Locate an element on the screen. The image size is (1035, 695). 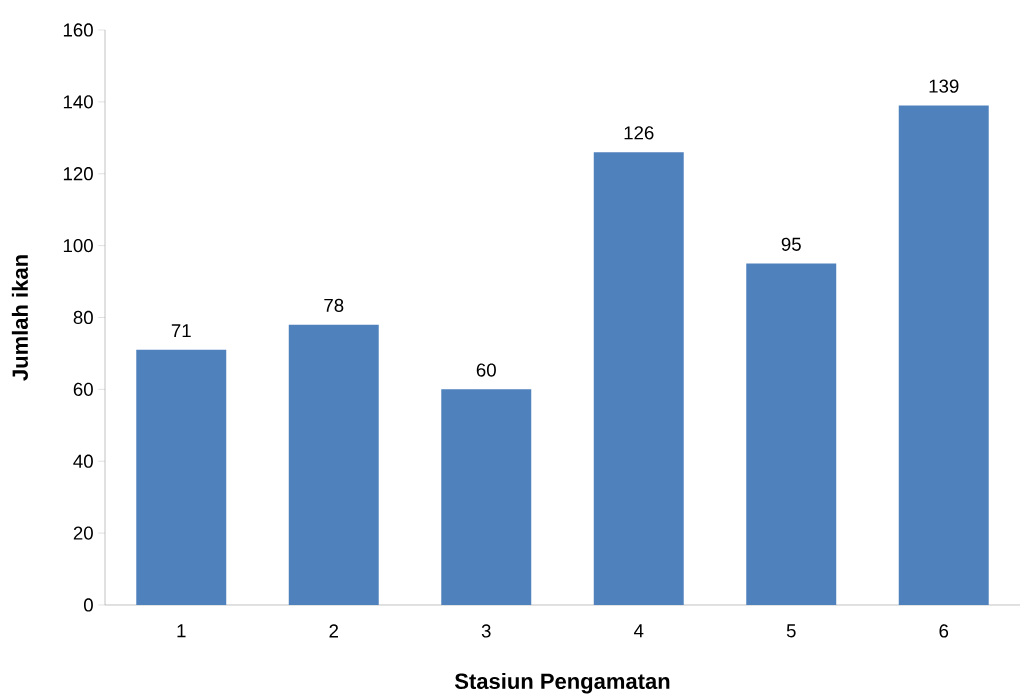
x-tick-label: 3 is located at coordinates (486, 631).